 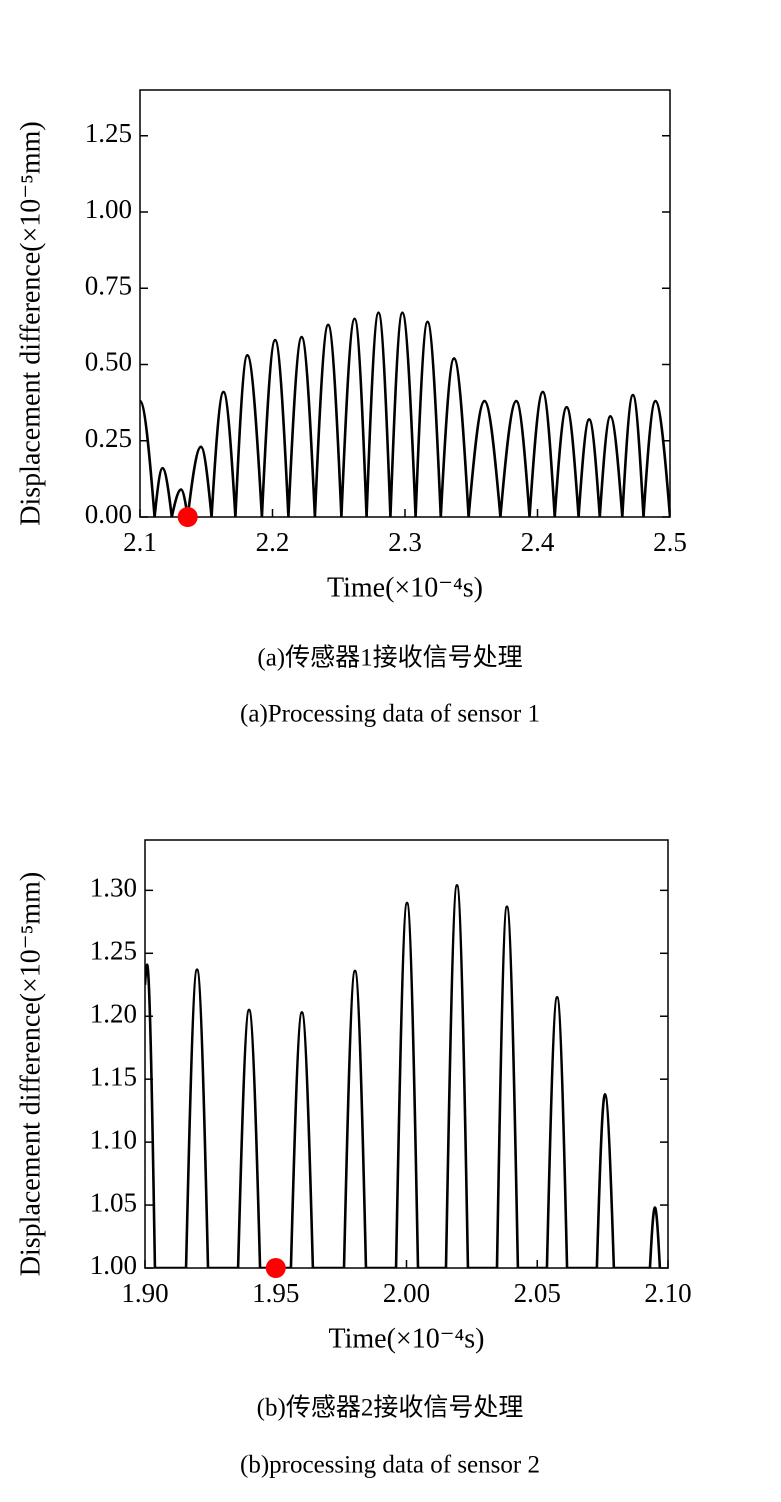 I want to click on y-tick-label: 1.15, so click(x=113, y=1076).